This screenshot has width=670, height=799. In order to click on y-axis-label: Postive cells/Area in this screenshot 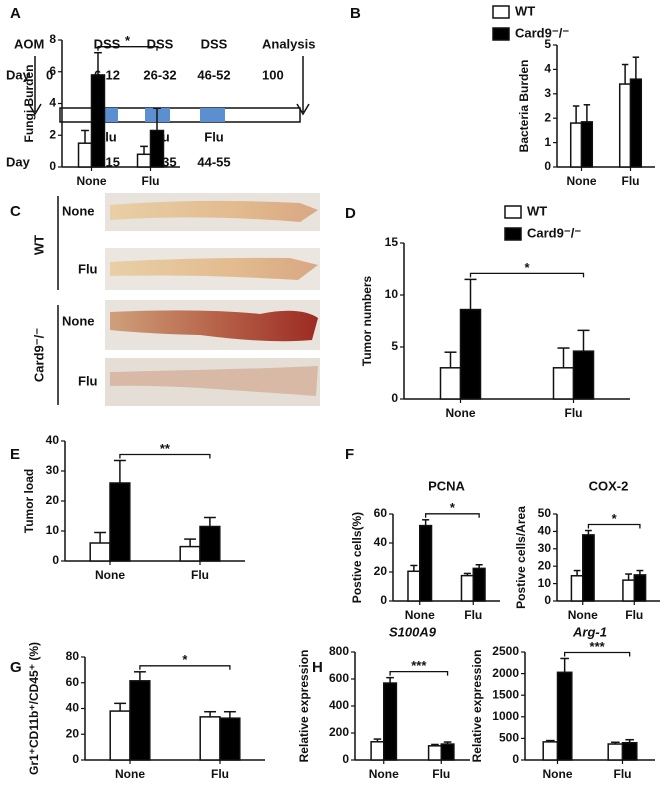, I will do `click(521, 557)`.